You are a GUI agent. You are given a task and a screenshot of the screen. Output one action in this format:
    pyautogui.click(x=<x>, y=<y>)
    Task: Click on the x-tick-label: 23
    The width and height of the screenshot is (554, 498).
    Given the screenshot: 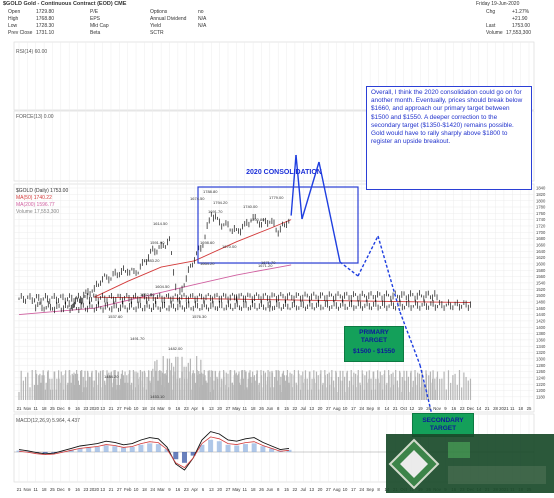 What is the action you would take?
    pyautogui.click(x=85, y=489)
    